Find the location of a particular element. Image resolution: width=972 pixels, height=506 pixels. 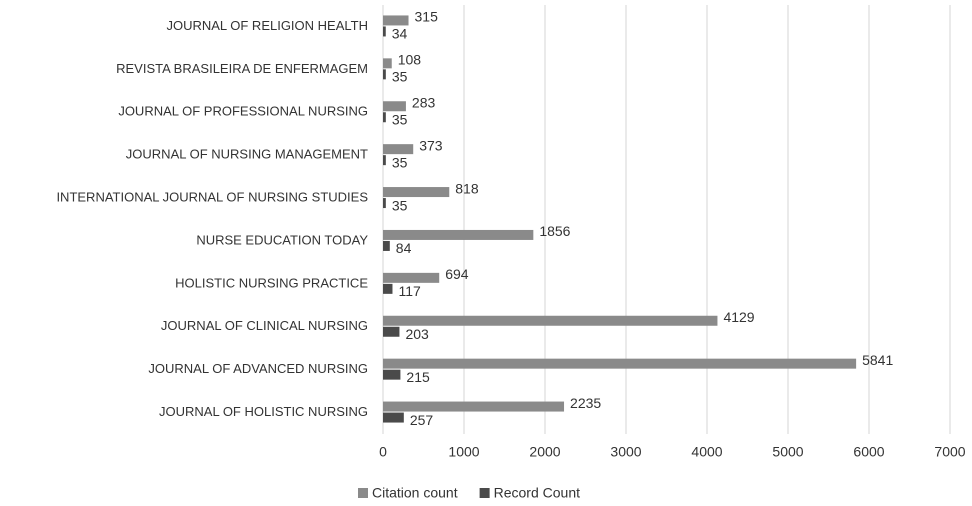

x-tick-label: 5000 is located at coordinates (787, 452).